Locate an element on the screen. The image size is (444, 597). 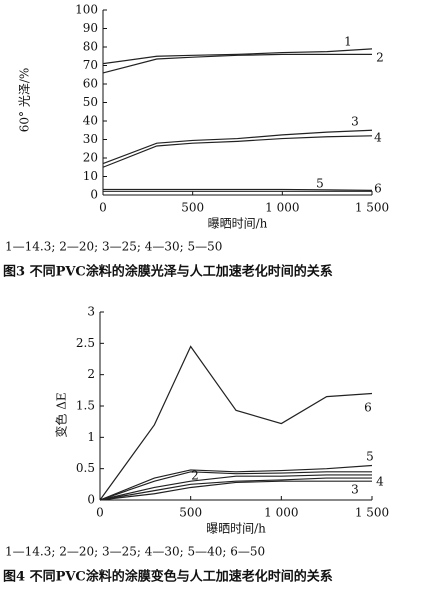
y-tick-label: 50 is located at coordinates (90, 102).